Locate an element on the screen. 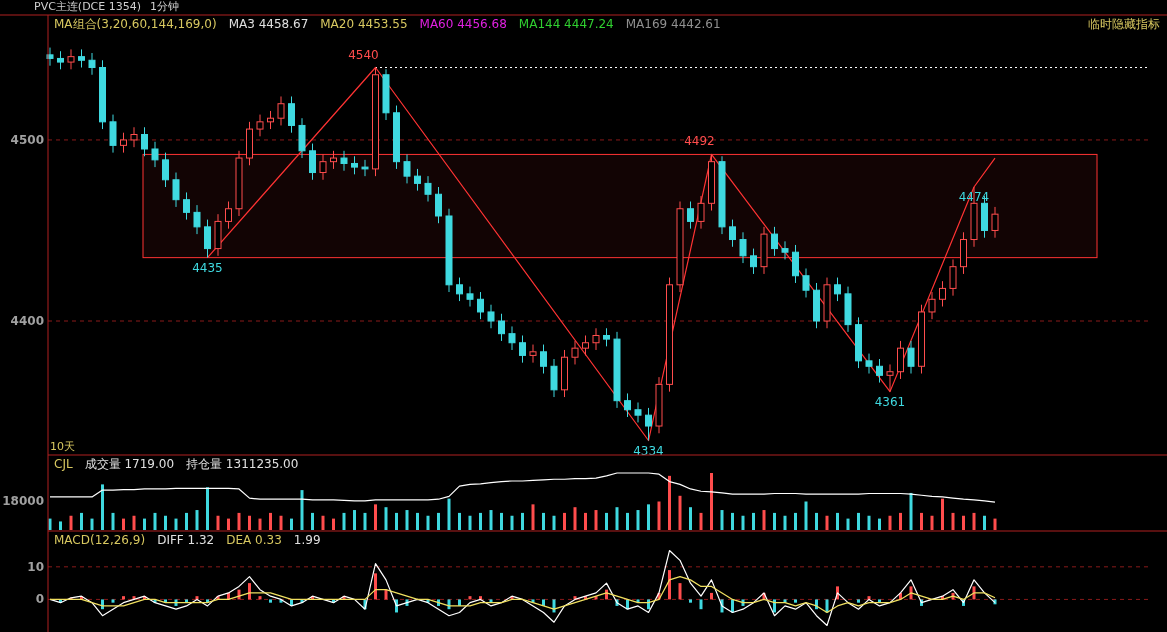 The image size is (1167, 632). text: 持仓量 1311235.00 is located at coordinates (242, 464).